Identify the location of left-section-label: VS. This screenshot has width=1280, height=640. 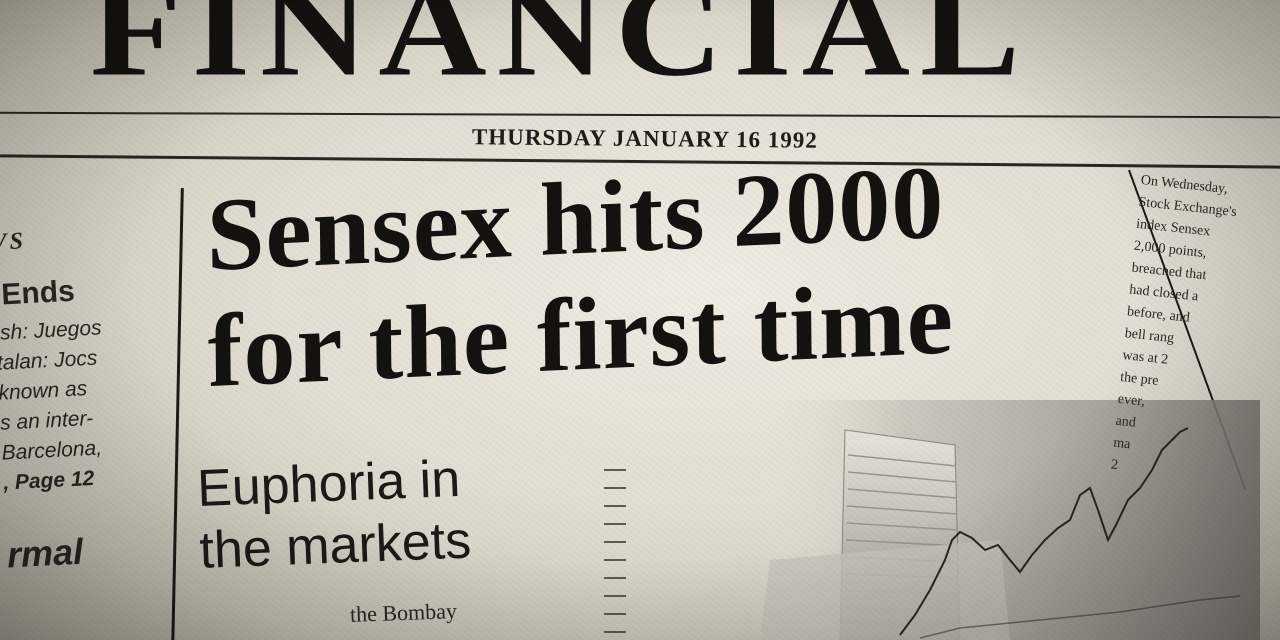
(13, 242).